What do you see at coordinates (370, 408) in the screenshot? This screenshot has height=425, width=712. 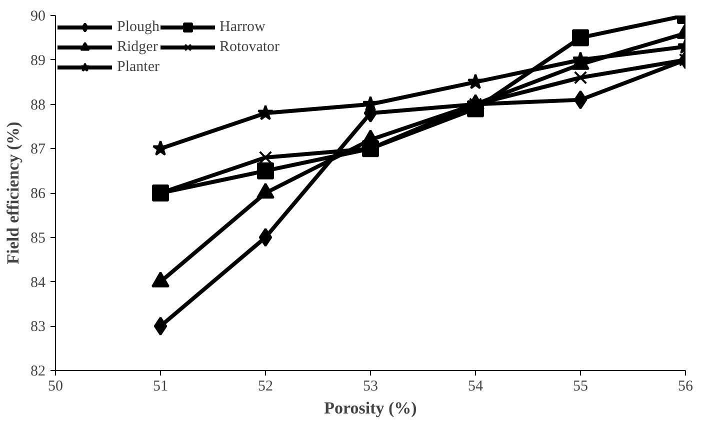 I see `x-axis-title: Porosity (%)` at bounding box center [370, 408].